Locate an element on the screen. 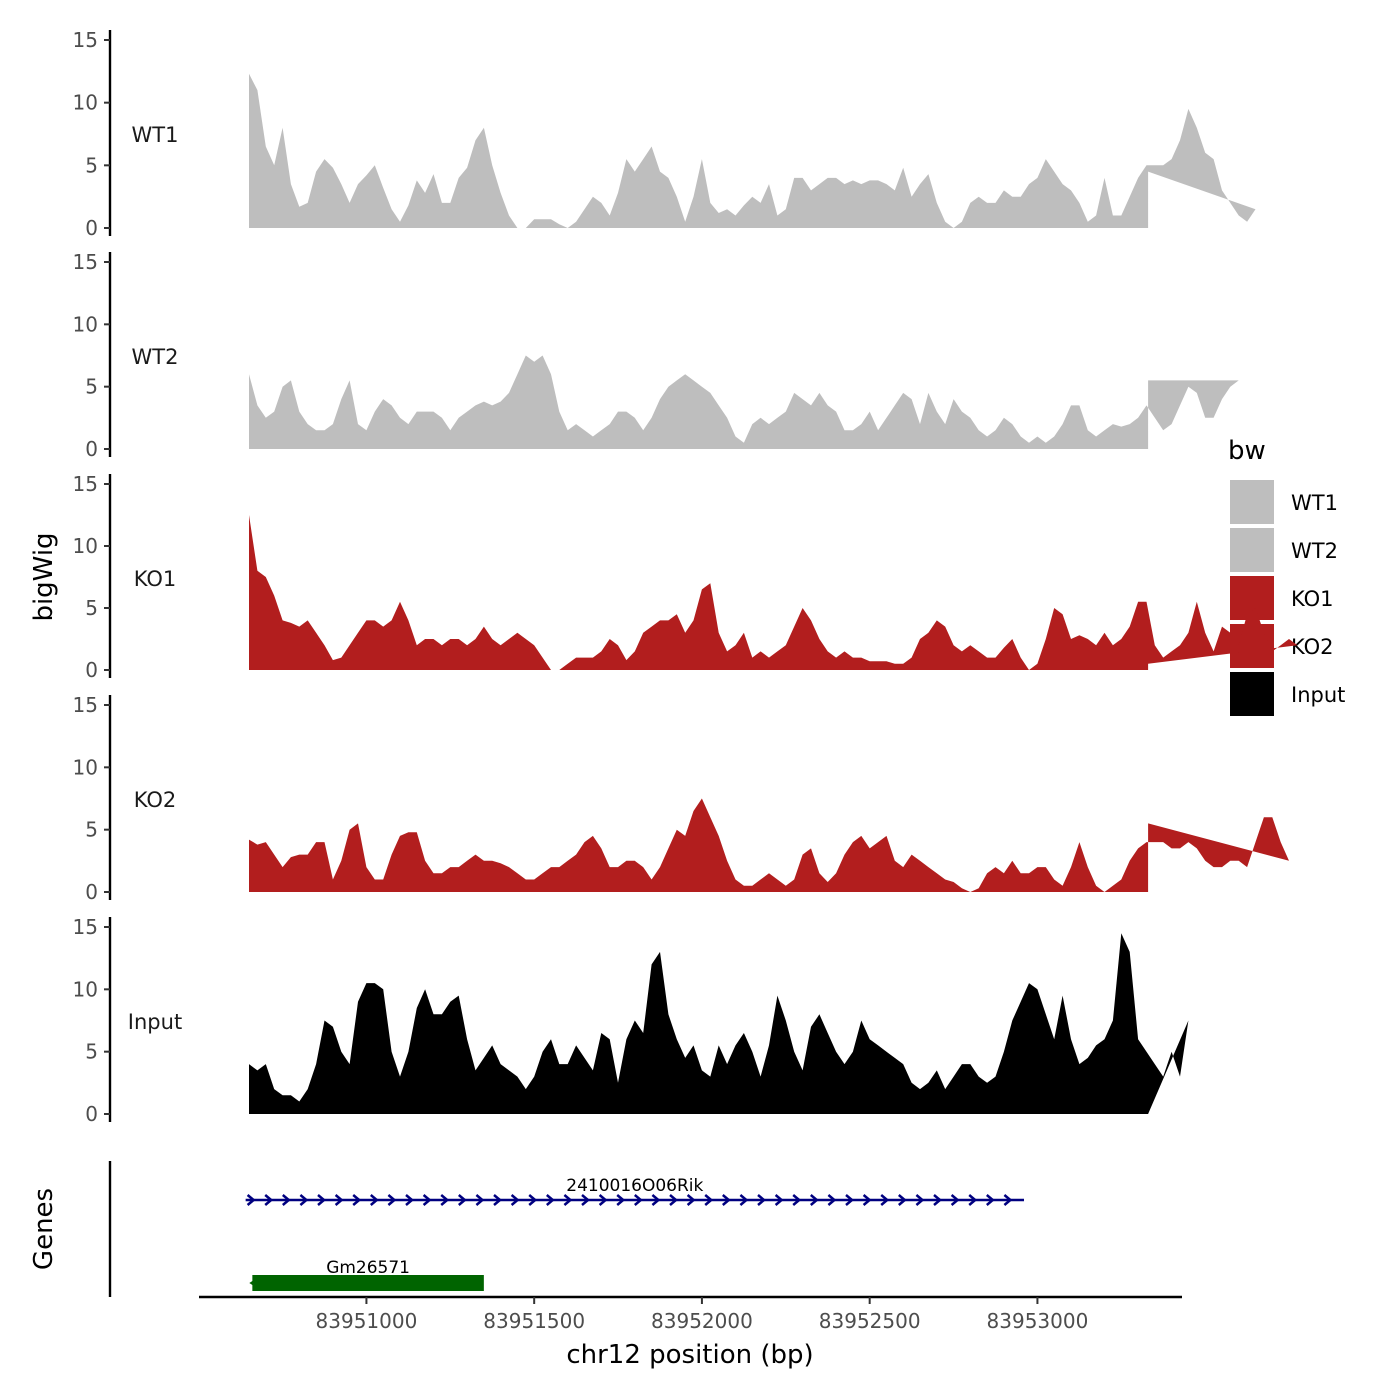 The width and height of the screenshot is (1400, 1400). legend-entry-wt2: WT2 is located at coordinates (1284, 550).